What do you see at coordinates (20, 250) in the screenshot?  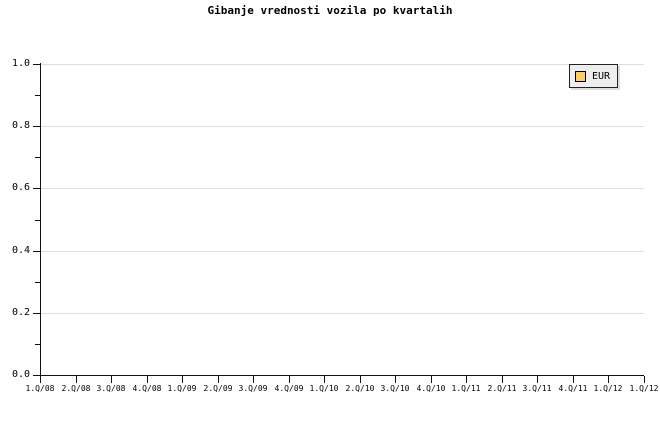 I see `y-axis-tick-label: 0.4` at bounding box center [20, 250].